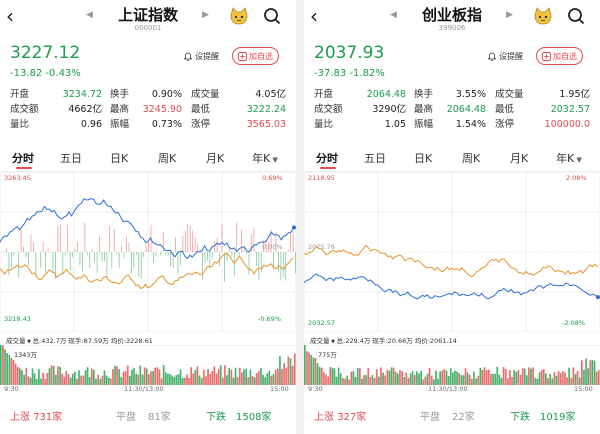  Describe the element at coordinates (574, 94) in the screenshot. I see `stat-value: 1.95亿` at that location.